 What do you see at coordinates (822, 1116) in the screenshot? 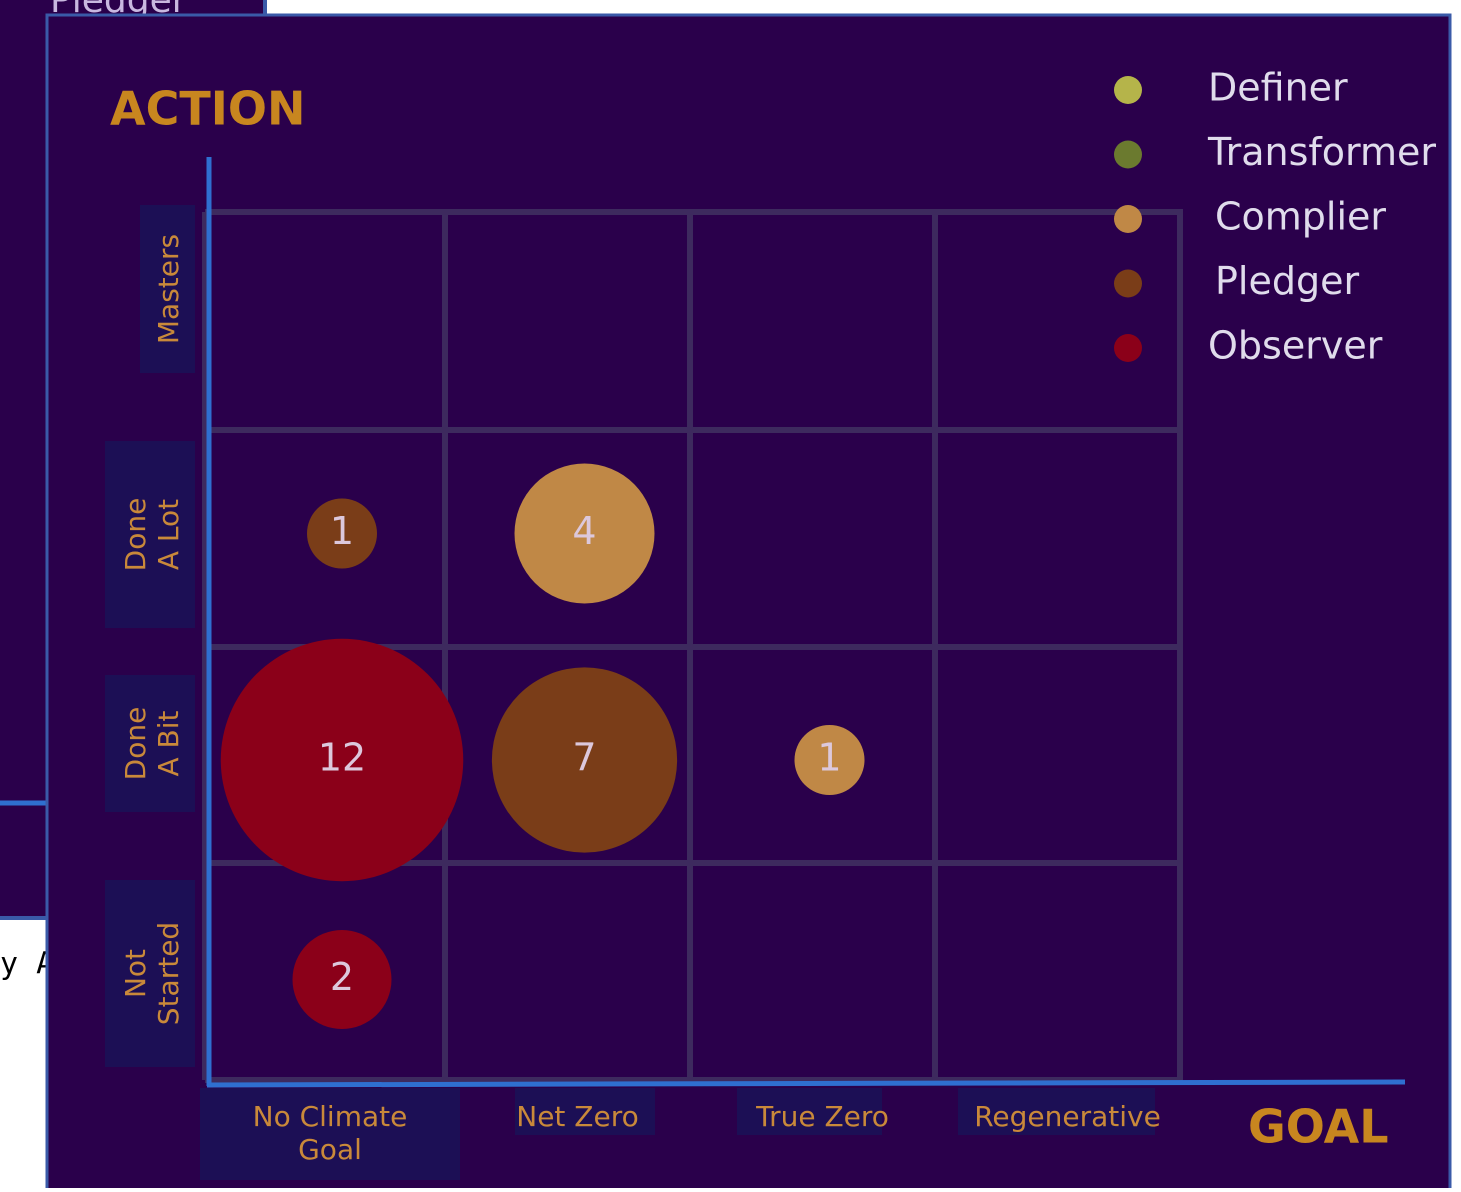
I see `x-tick-label: True Zero` at bounding box center [822, 1116].